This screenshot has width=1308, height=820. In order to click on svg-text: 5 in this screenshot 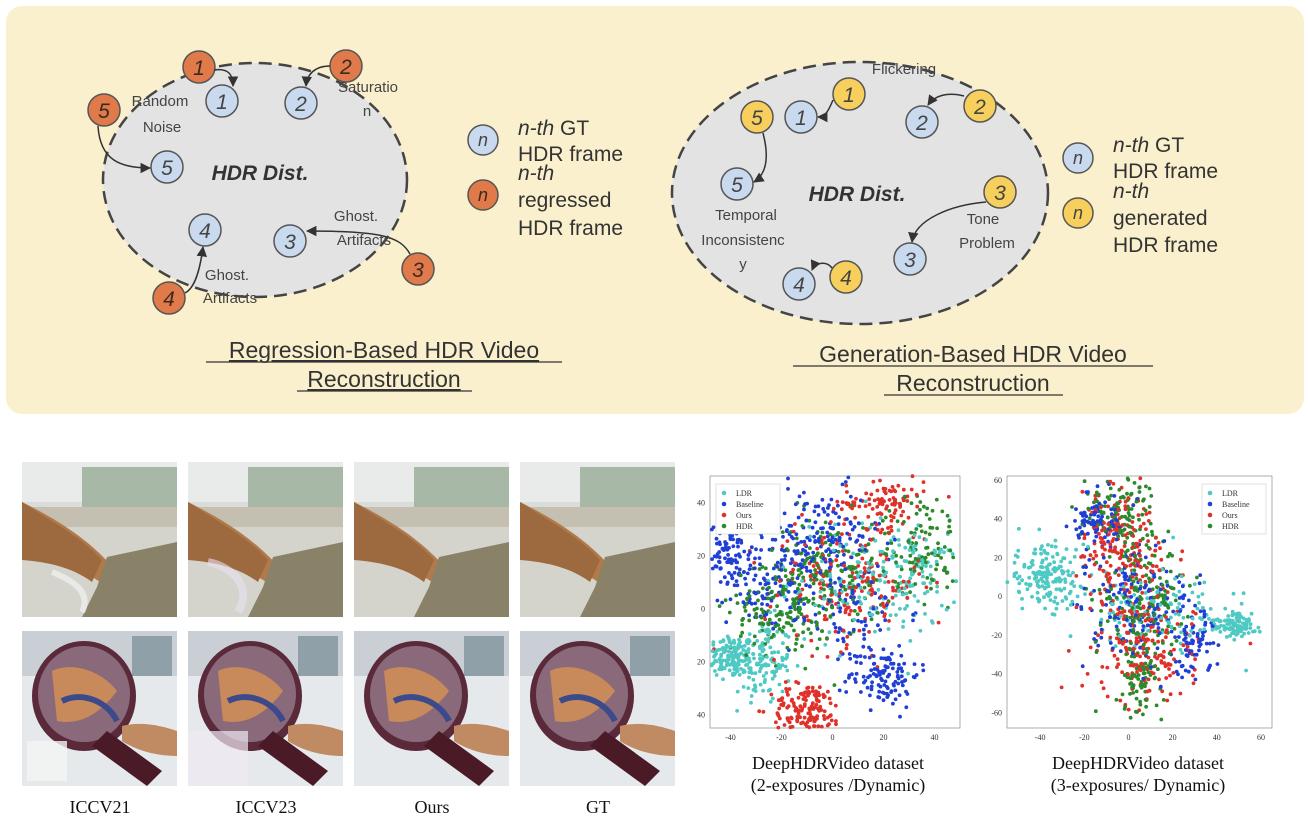, I will do `click(757, 118)`.